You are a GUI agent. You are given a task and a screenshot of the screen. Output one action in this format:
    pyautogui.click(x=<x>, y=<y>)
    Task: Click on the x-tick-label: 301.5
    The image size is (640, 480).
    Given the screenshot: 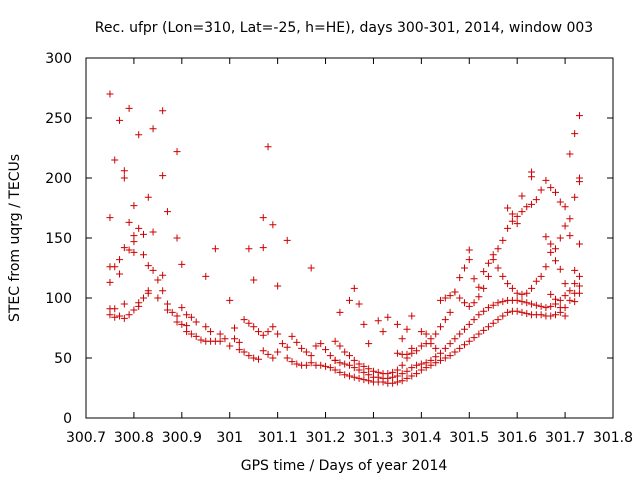 What is the action you would take?
    pyautogui.click(x=469, y=438)
    